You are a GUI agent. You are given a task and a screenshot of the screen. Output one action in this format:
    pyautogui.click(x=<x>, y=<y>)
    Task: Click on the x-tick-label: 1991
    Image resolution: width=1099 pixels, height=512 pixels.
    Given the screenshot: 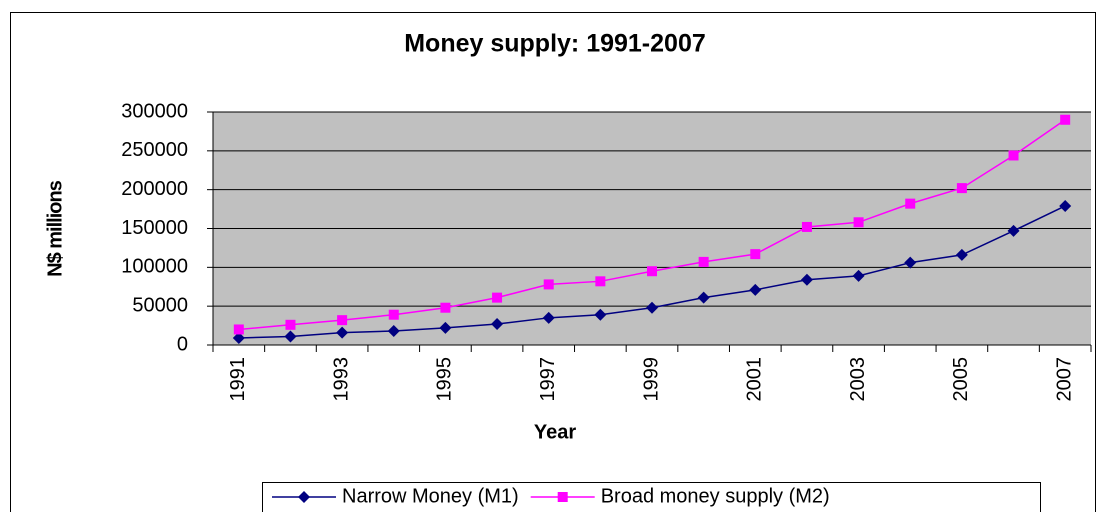 What is the action you would take?
    pyautogui.click(x=238, y=379)
    